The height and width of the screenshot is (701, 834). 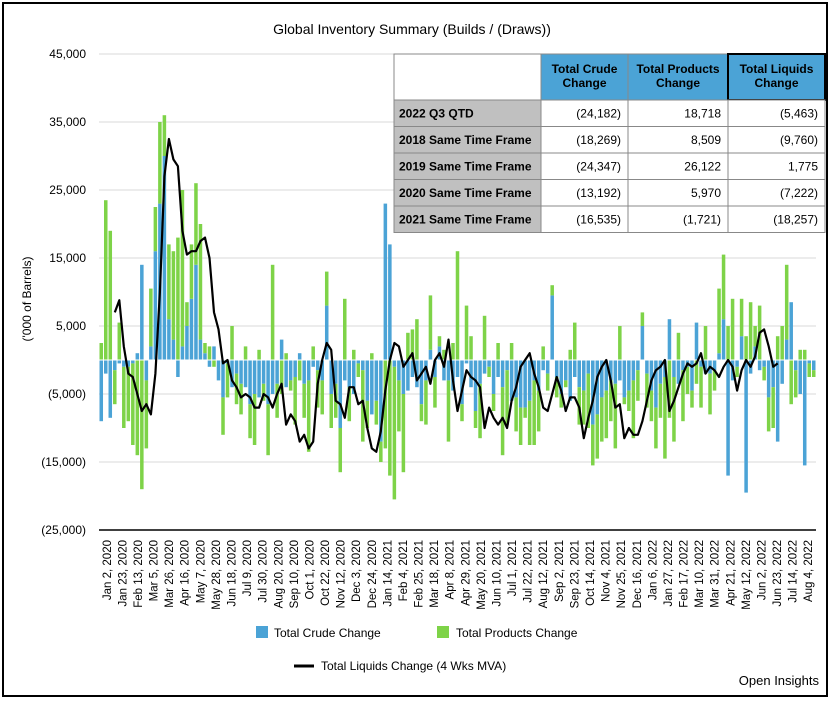 I want to click on x-tick-label: Jan 23, 2020, so click(x=123, y=573).